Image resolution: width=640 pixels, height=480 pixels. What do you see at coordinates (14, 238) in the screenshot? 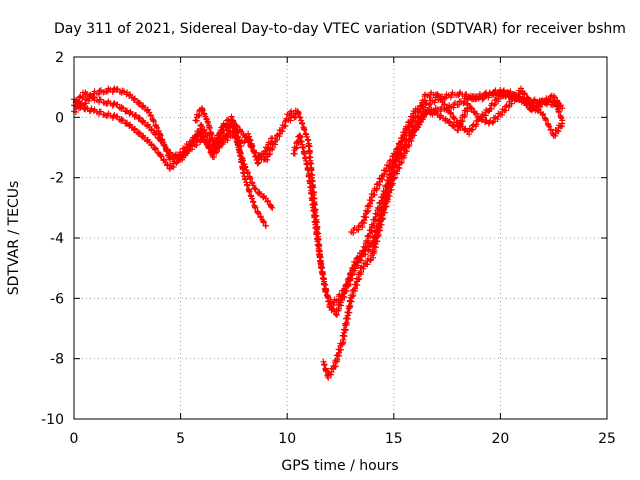
I see `y-axis-label: SDTVAR / TECUs` at bounding box center [14, 238].